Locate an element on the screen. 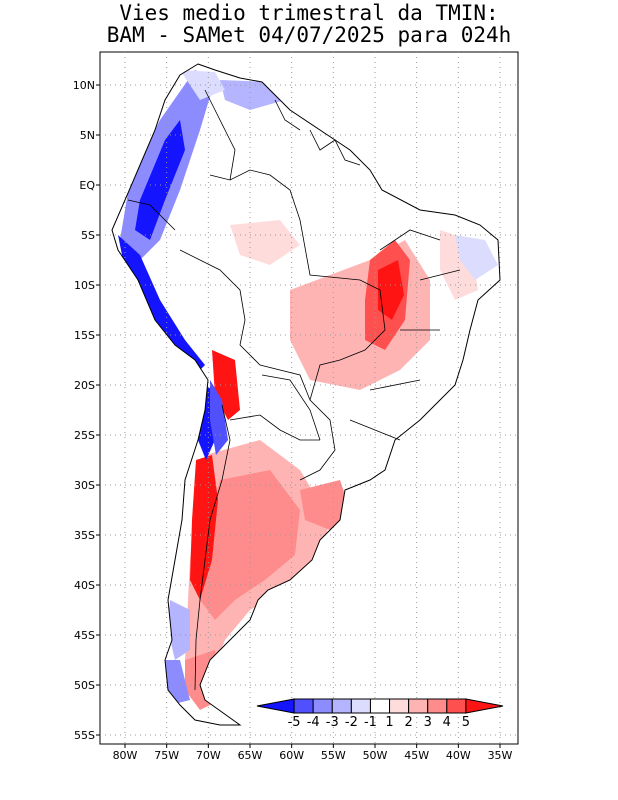  border-brazil-west is located at coordinates (297, 325).